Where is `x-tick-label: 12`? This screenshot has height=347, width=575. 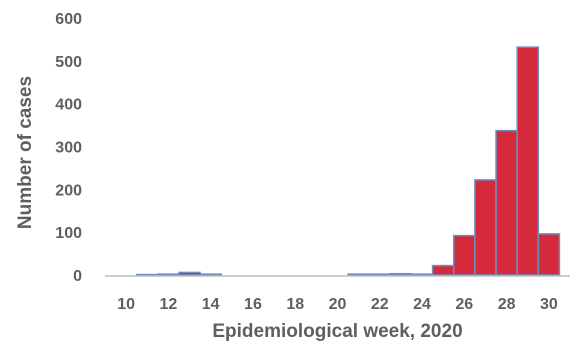
x-tick-label: 12 is located at coordinates (169, 304).